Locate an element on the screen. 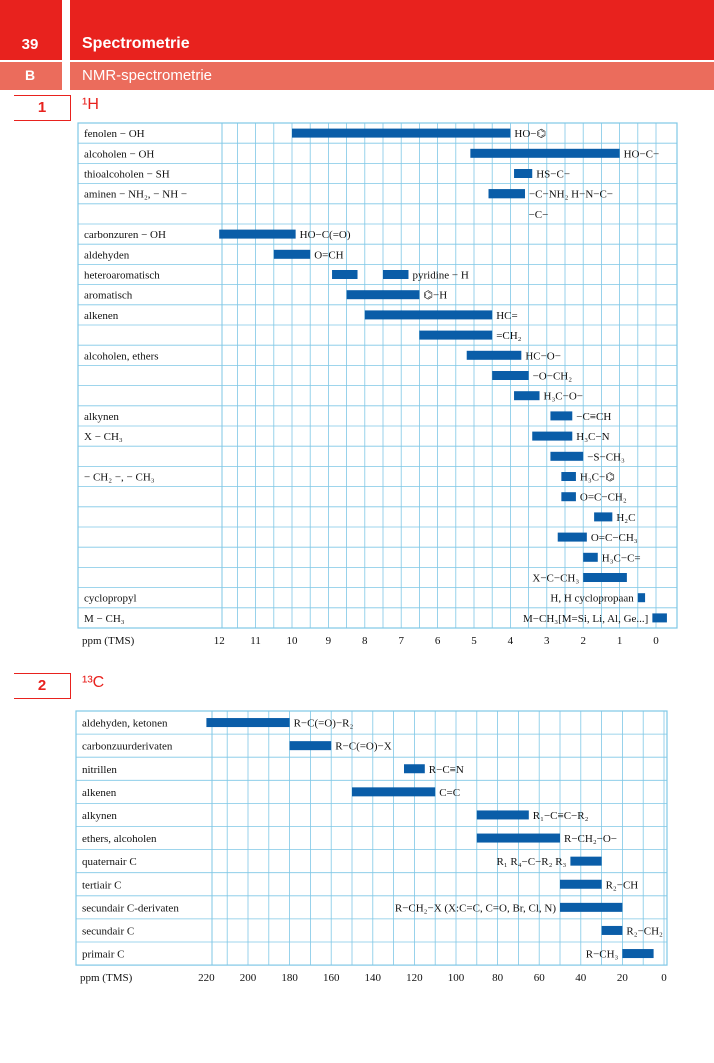 This screenshot has height=1063, width=714. c2-tick-label: 140 is located at coordinates (373, 978).